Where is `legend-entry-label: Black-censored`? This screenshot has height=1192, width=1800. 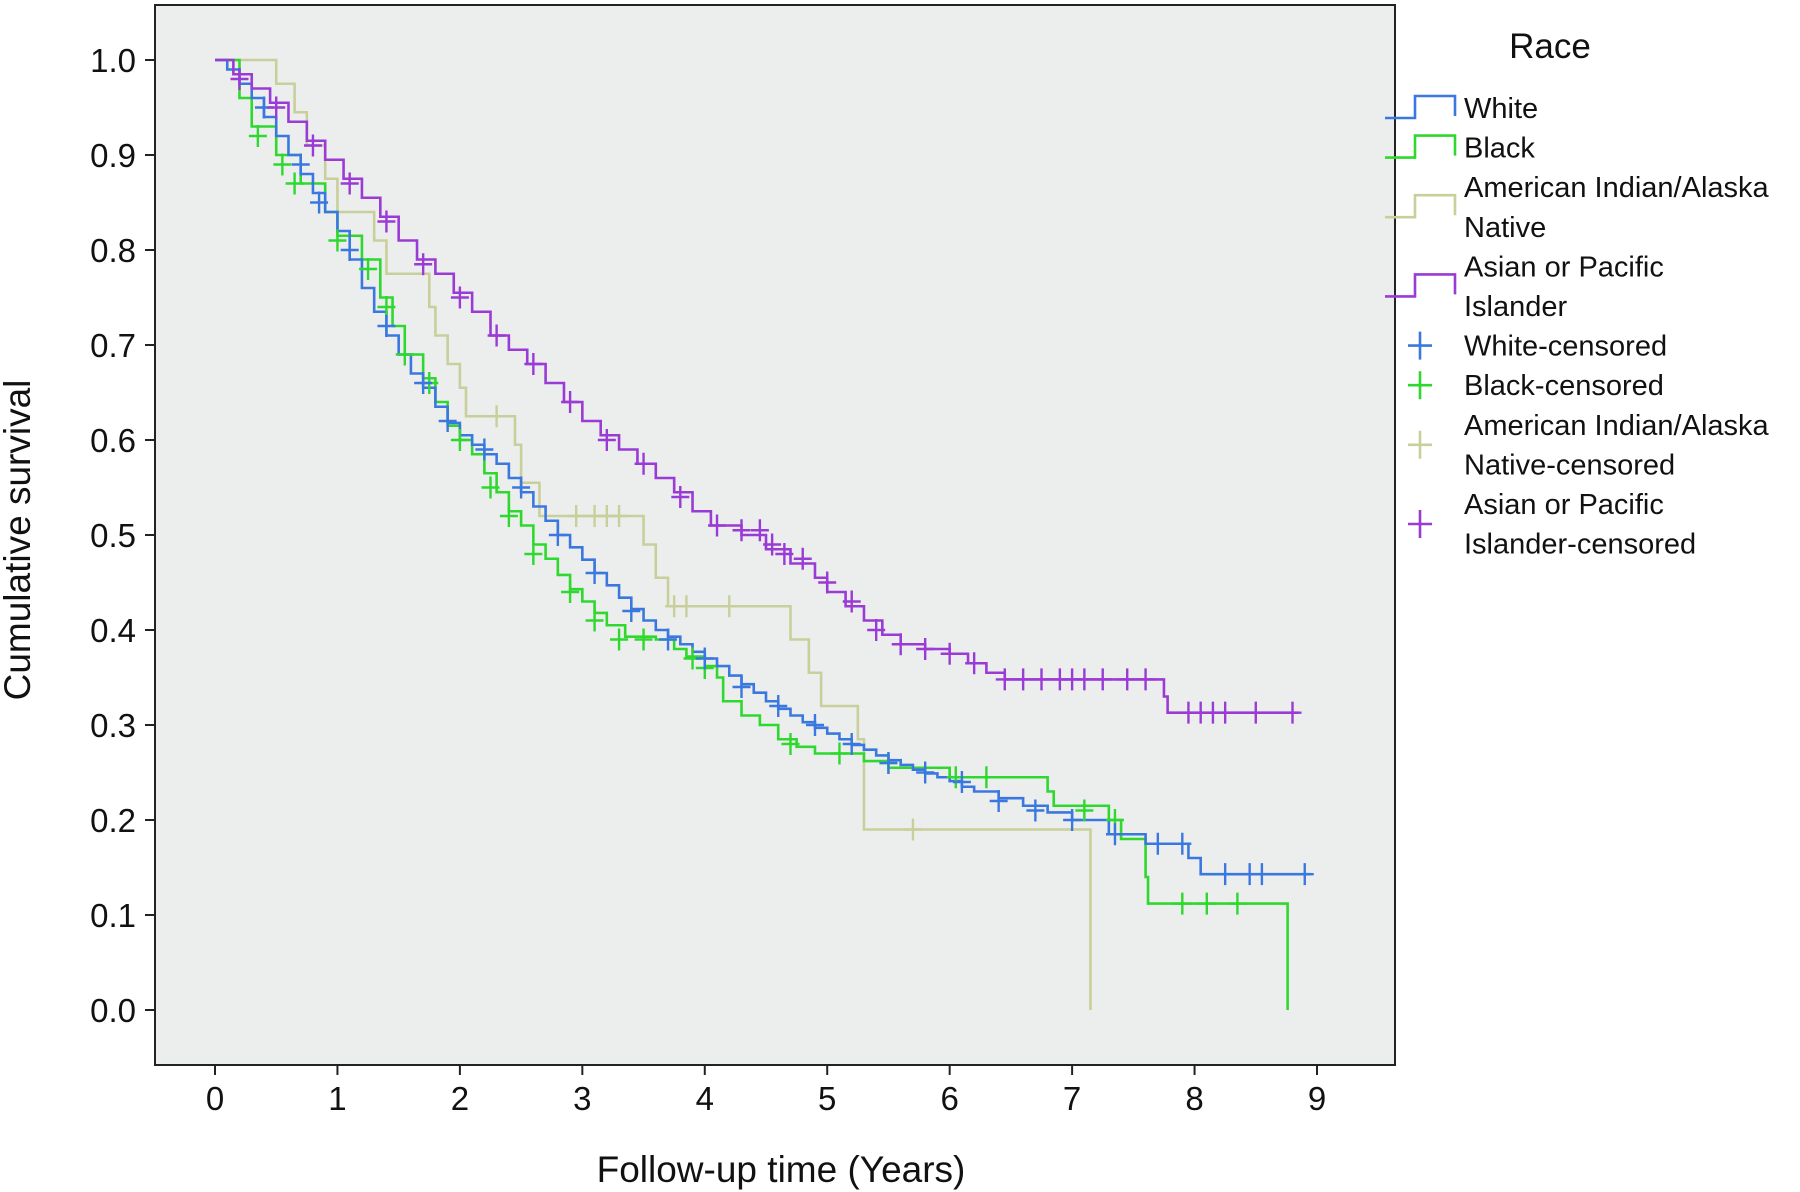
legend-entry-label: Black-censored is located at coordinates (1564, 386).